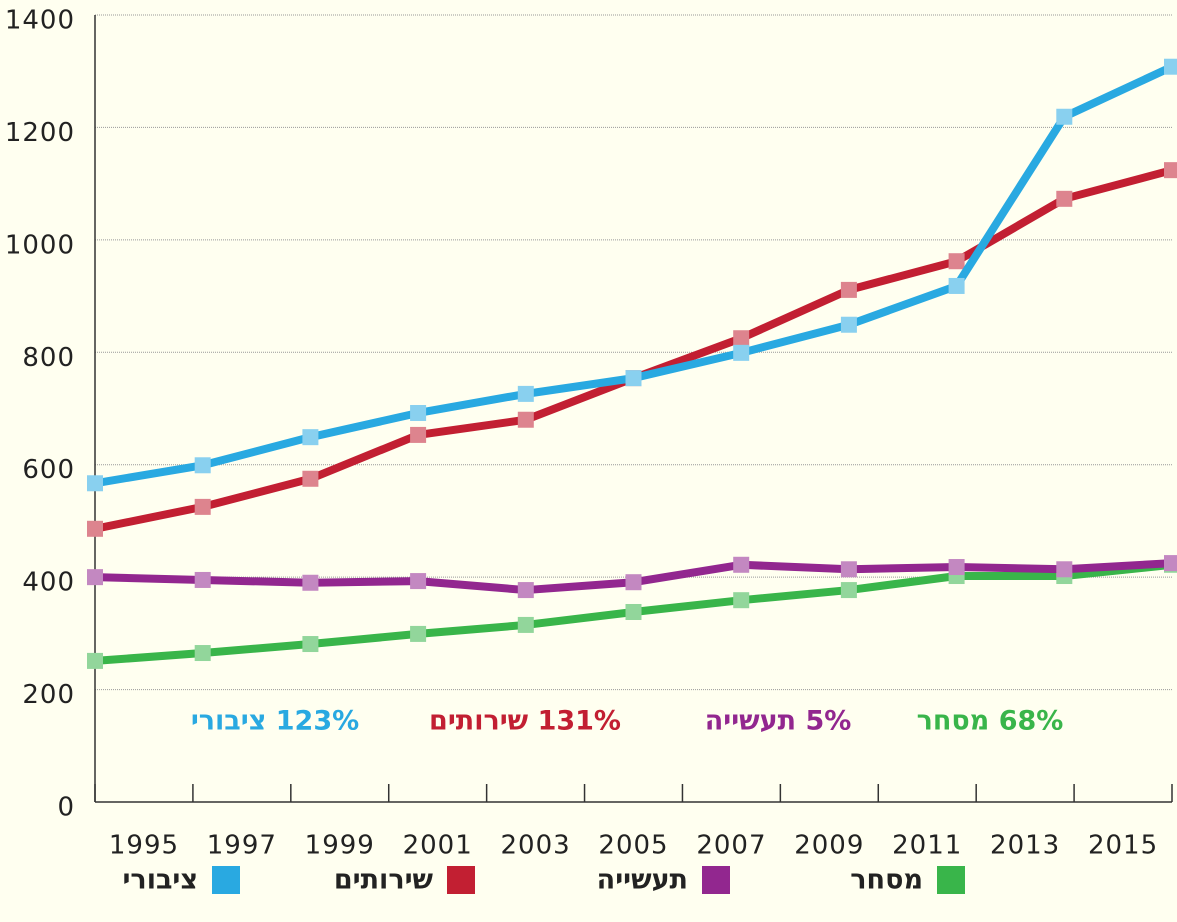 This screenshot has height=922, width=1177. Describe the element at coordinates (829, 846) in the screenshot. I see `x-tick-label: 2009` at that location.